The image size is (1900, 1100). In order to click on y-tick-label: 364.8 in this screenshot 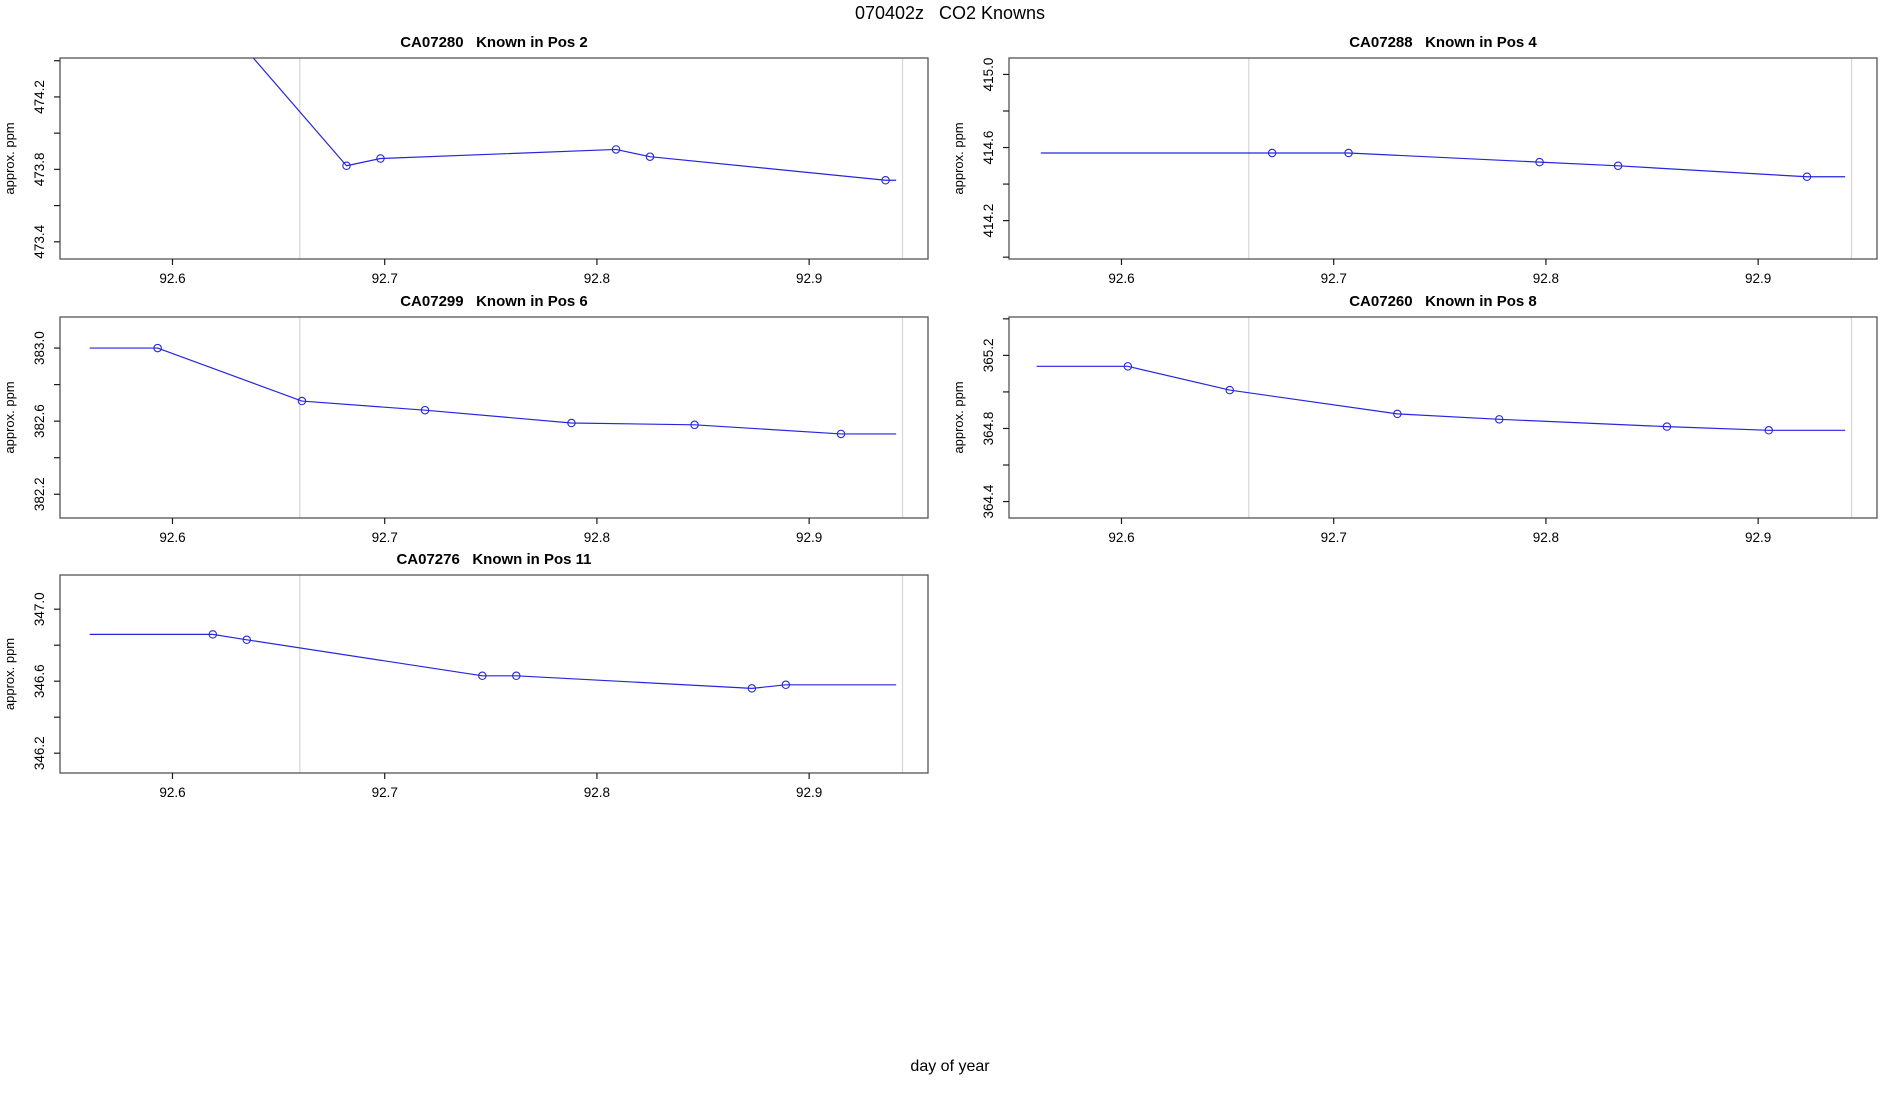, I will do `click(988, 428)`.